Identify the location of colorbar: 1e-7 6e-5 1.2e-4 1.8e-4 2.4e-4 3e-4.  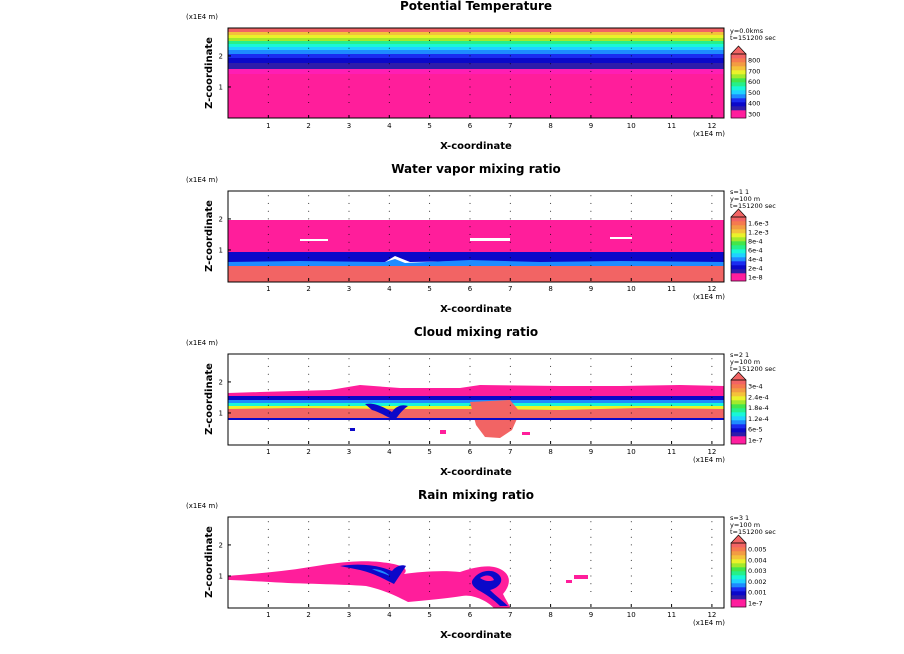
(749, 408).